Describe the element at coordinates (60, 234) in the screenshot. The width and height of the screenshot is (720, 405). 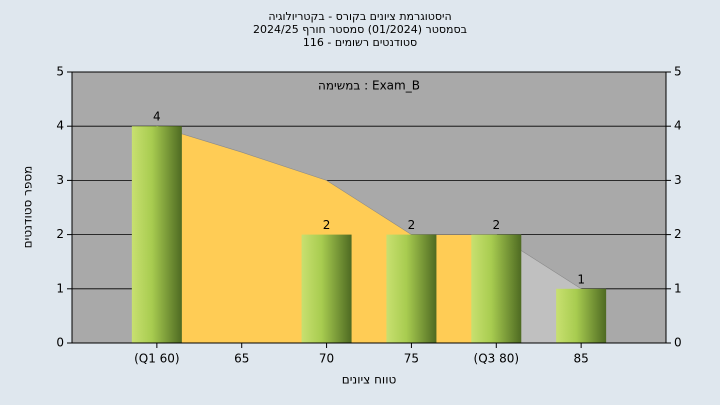
I see `y-tick-label: 2` at that location.